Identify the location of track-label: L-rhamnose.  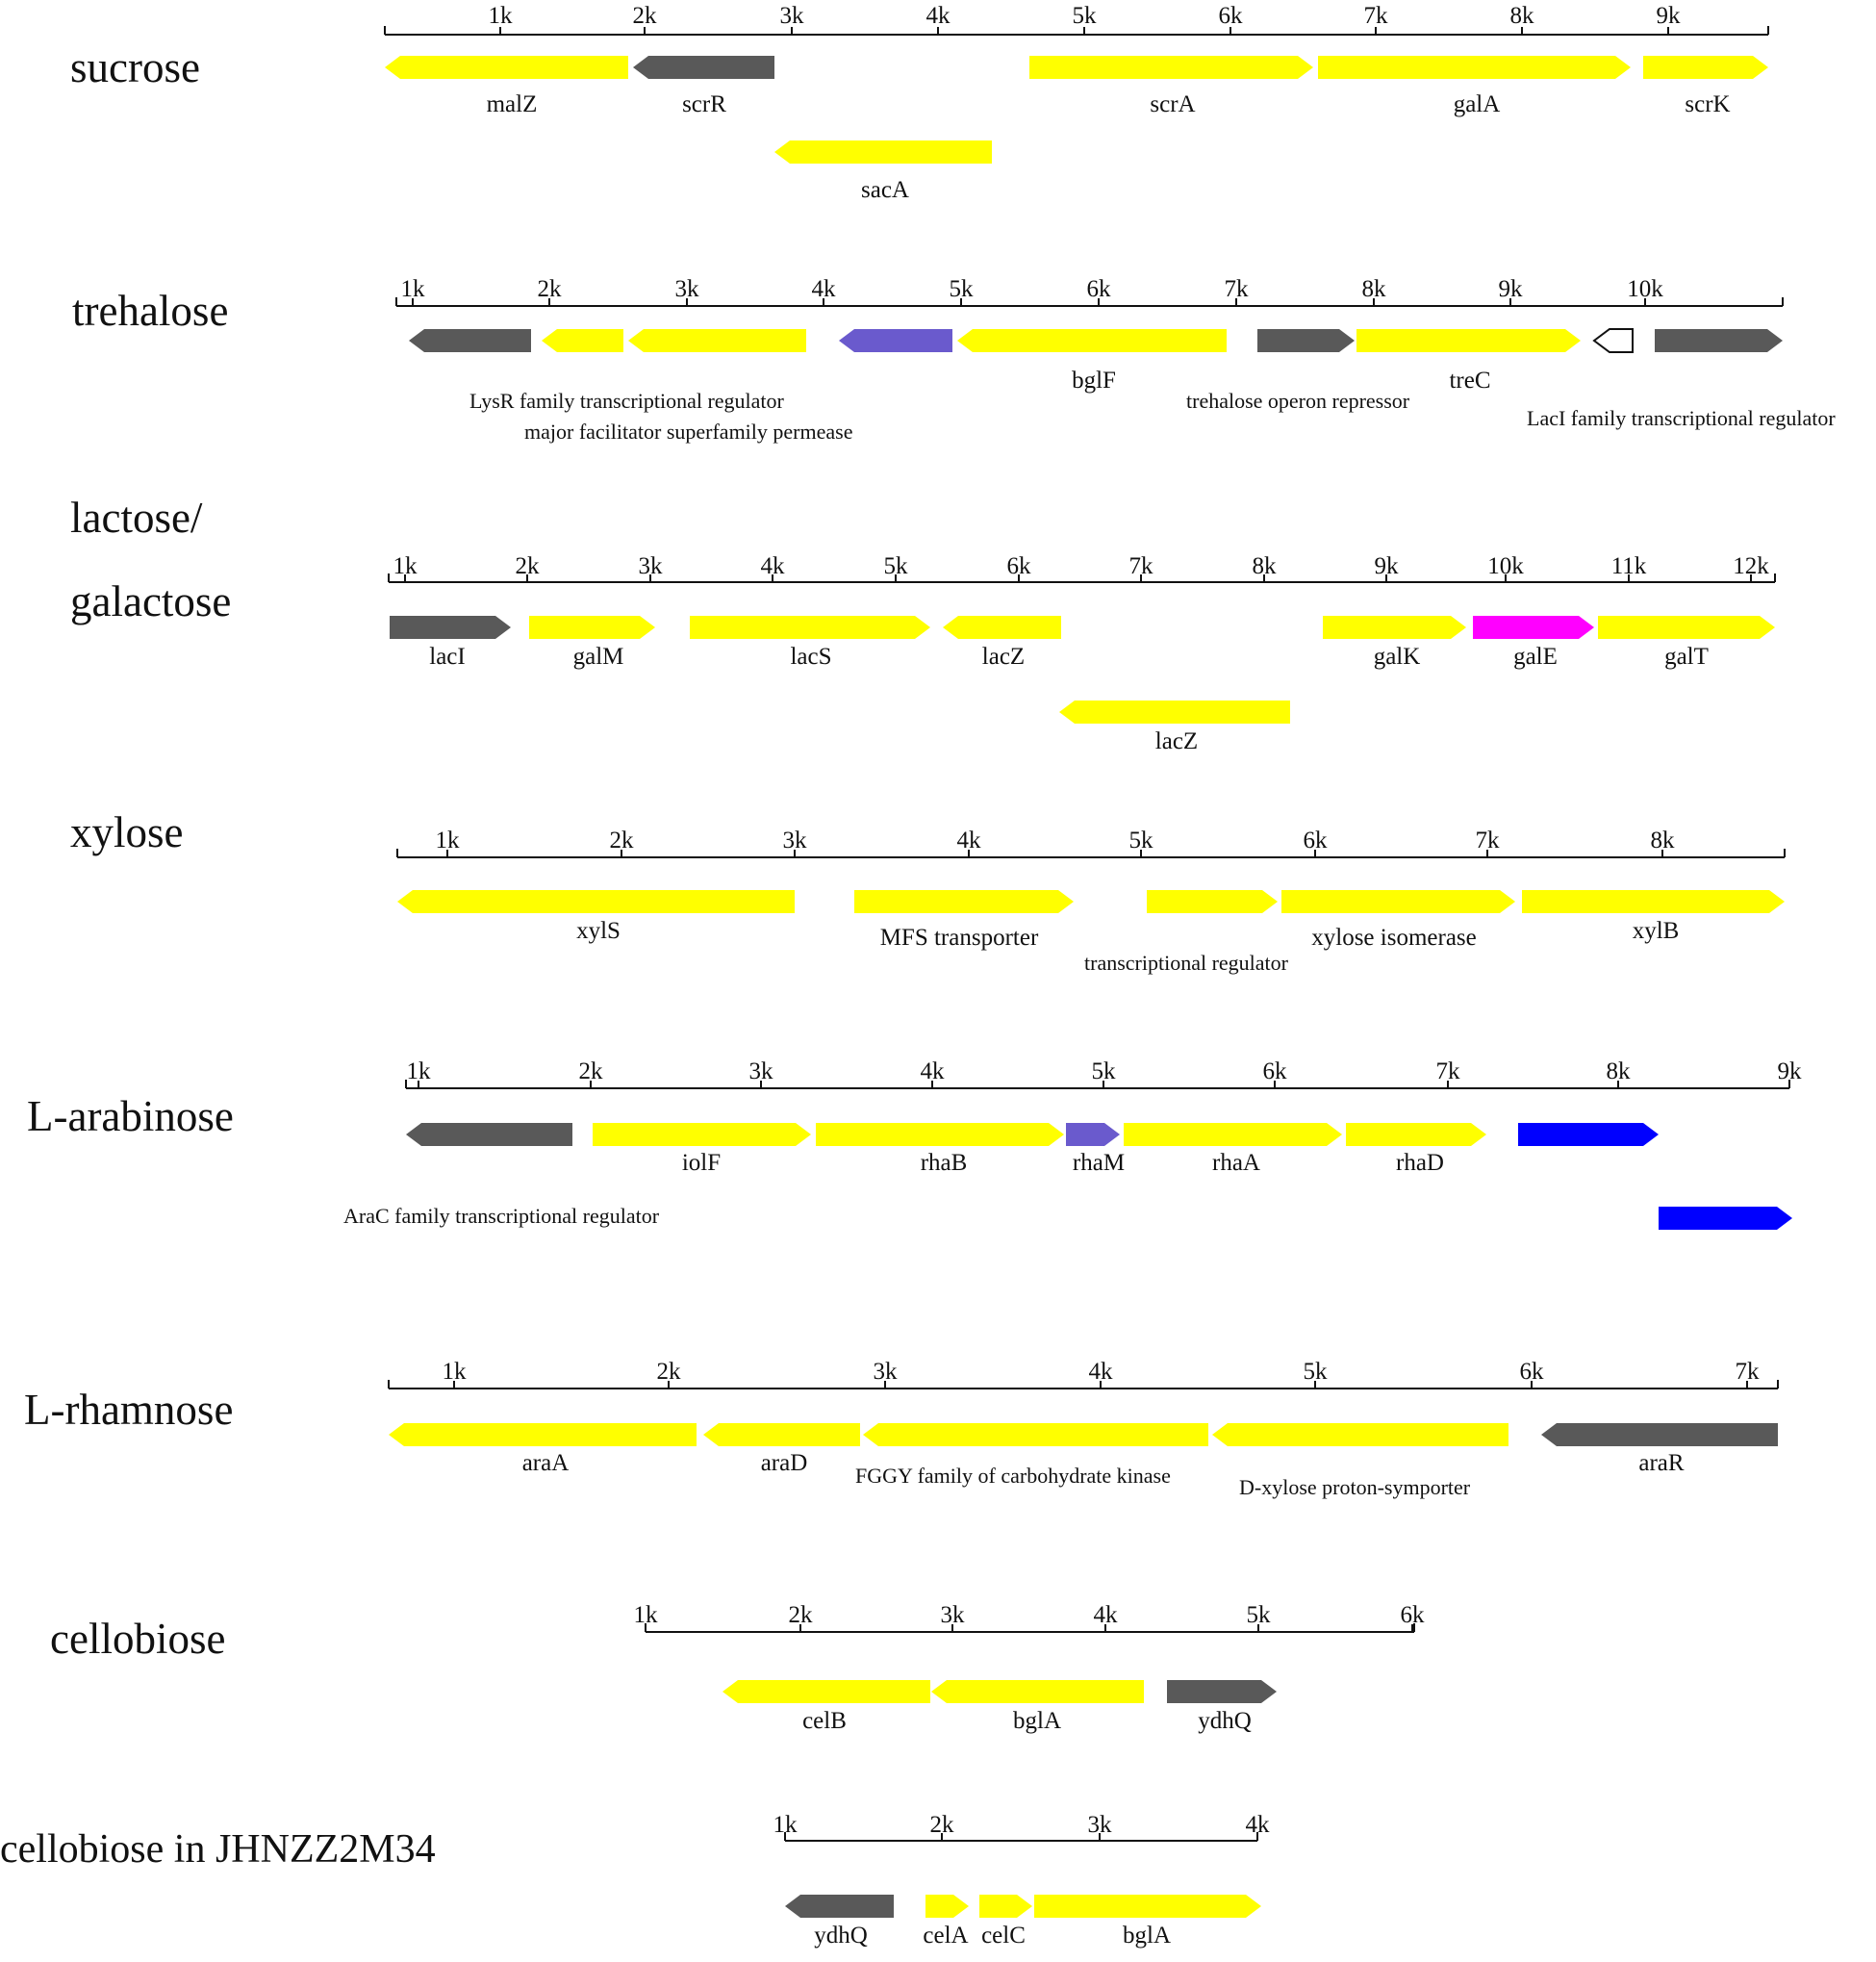
(128, 1410).